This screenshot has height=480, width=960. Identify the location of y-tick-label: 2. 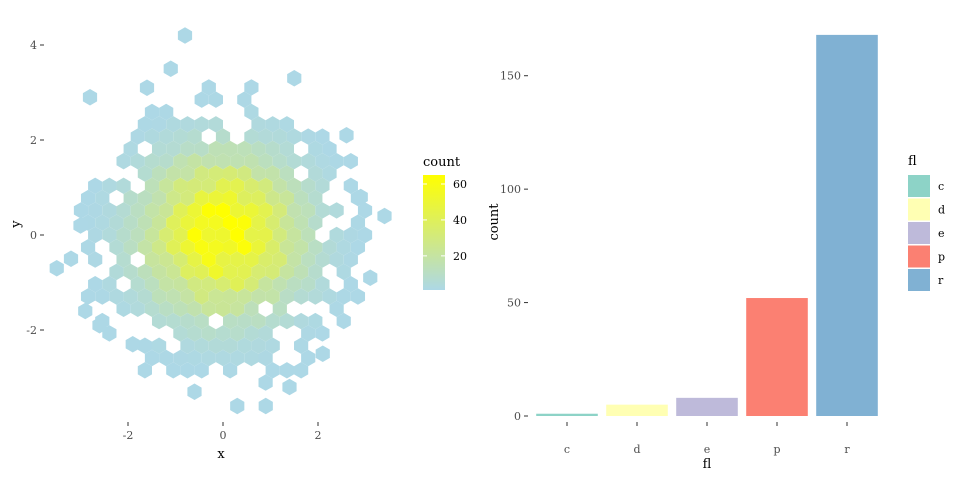
(33, 140).